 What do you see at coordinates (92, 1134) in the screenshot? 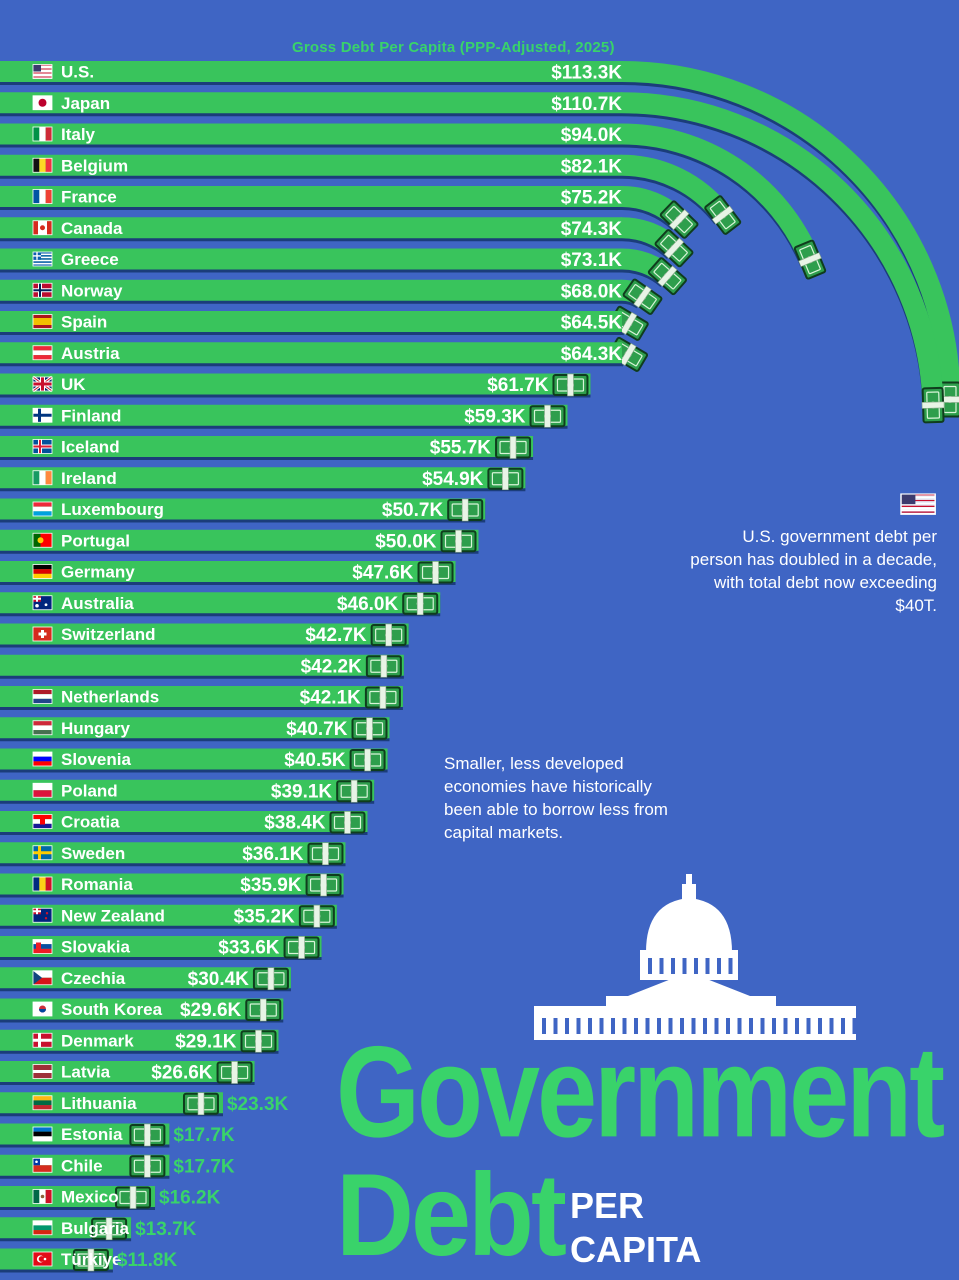
I see `country-label: Estonia` at bounding box center [92, 1134].